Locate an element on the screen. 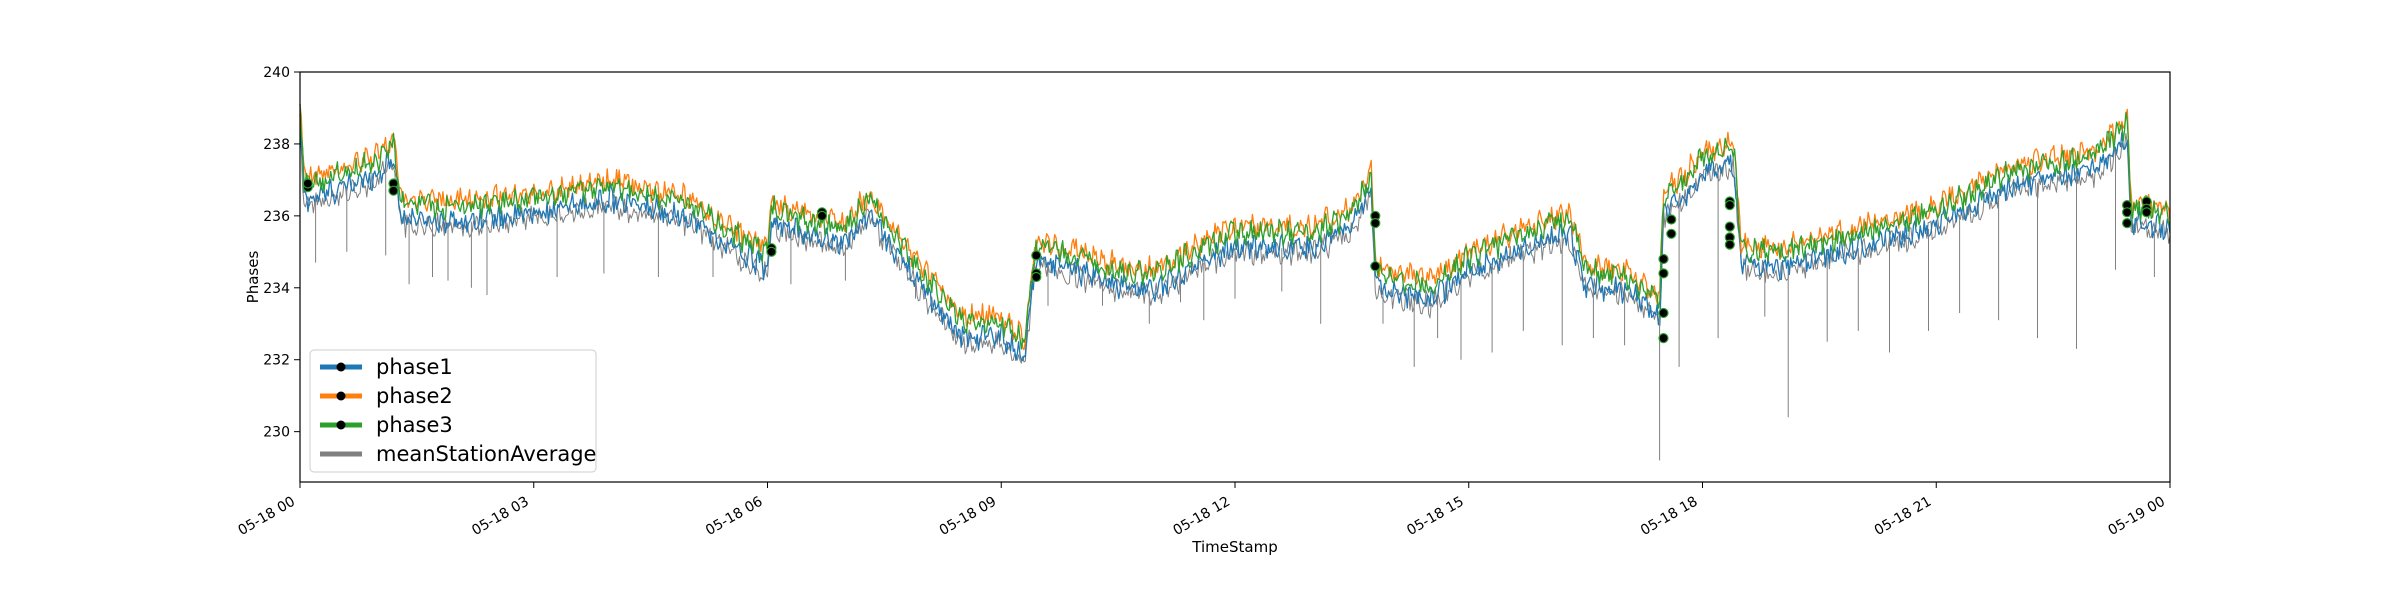 Image resolution: width=2400 pixels, height=600 pixels. x-tick-label-2: 05-18 06 is located at coordinates (734, 516).